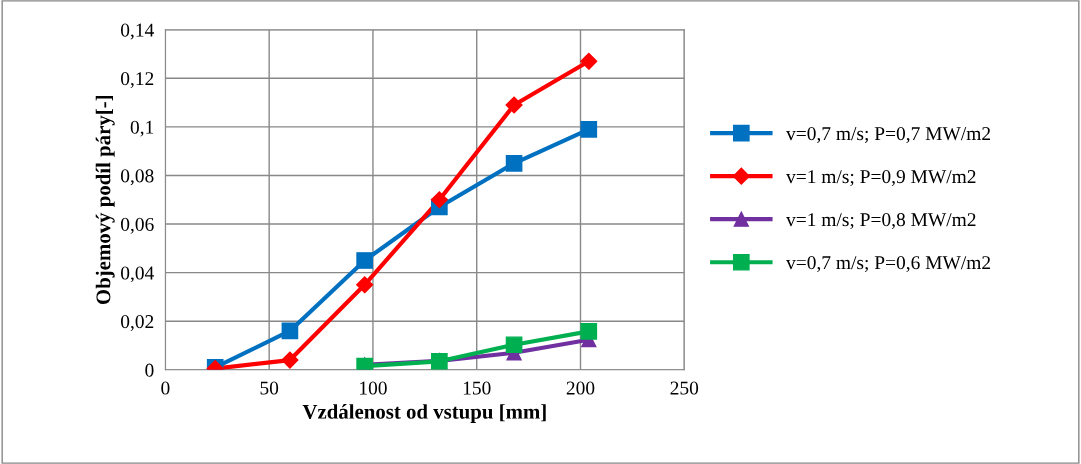  I want to click on y-tick-label: 0,1, so click(142, 128).